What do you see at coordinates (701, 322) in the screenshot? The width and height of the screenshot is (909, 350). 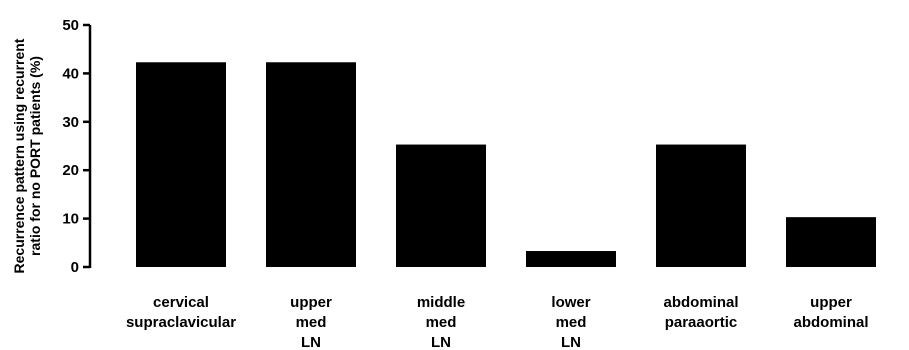 I see `x-category-label-line: paraaortic` at bounding box center [701, 322].